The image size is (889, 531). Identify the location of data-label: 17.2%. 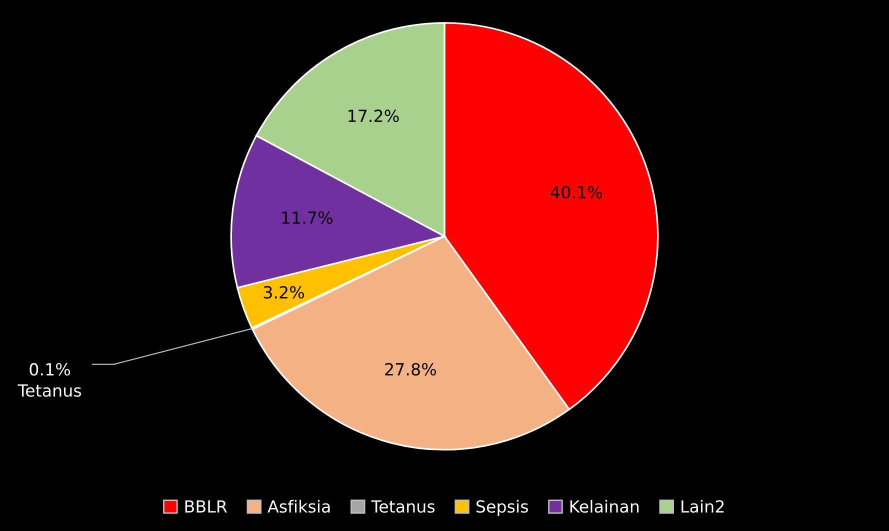
(373, 116).